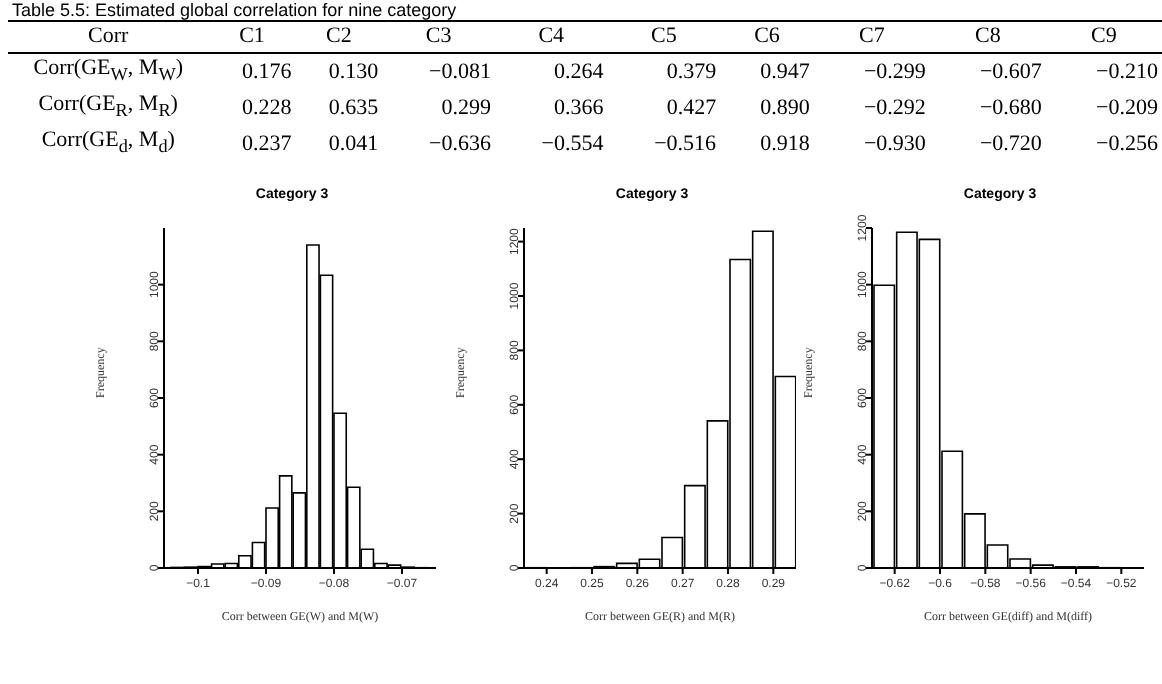 The width and height of the screenshot is (1162, 684). Describe the element at coordinates (1127, 144) in the screenshot. I see `text: −0.256` at that location.